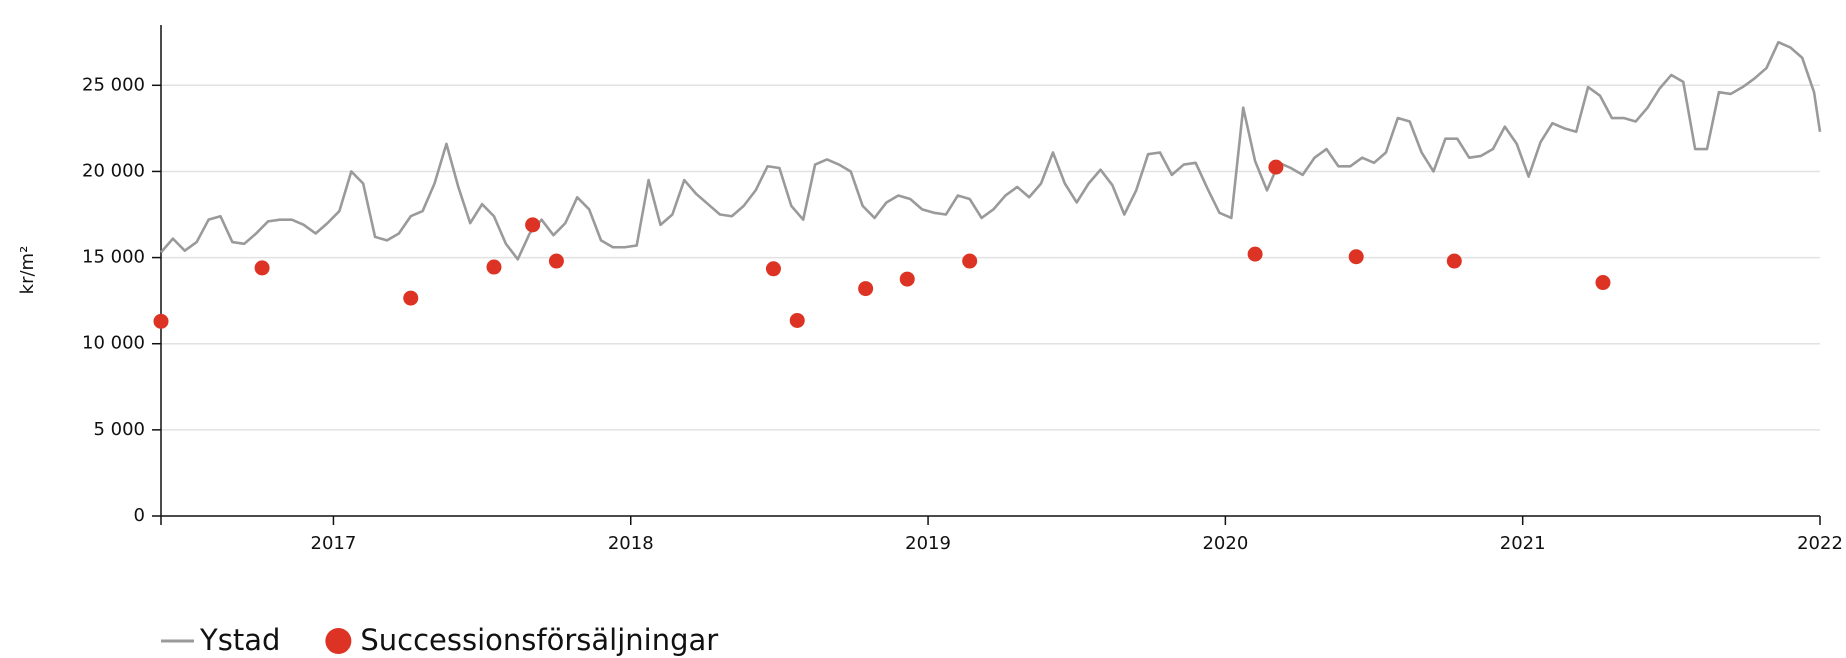  Describe the element at coordinates (113, 257) in the screenshot. I see `y-tick-label: 15 000` at that location.